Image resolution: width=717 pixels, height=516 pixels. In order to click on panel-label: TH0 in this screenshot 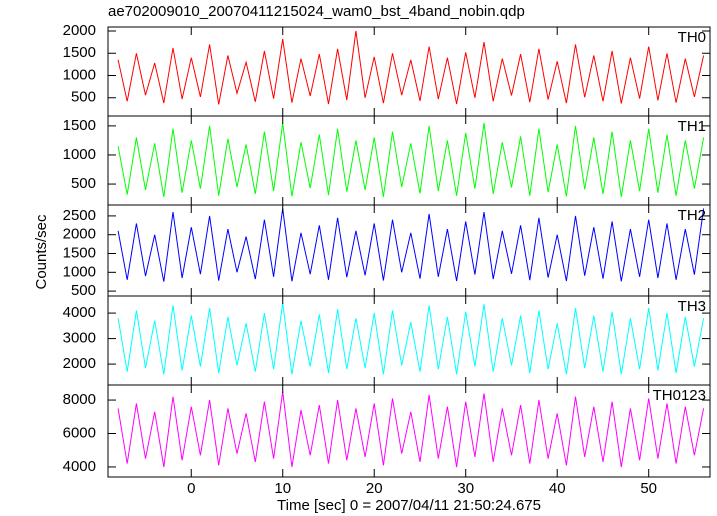, I will do `click(692, 37)`.